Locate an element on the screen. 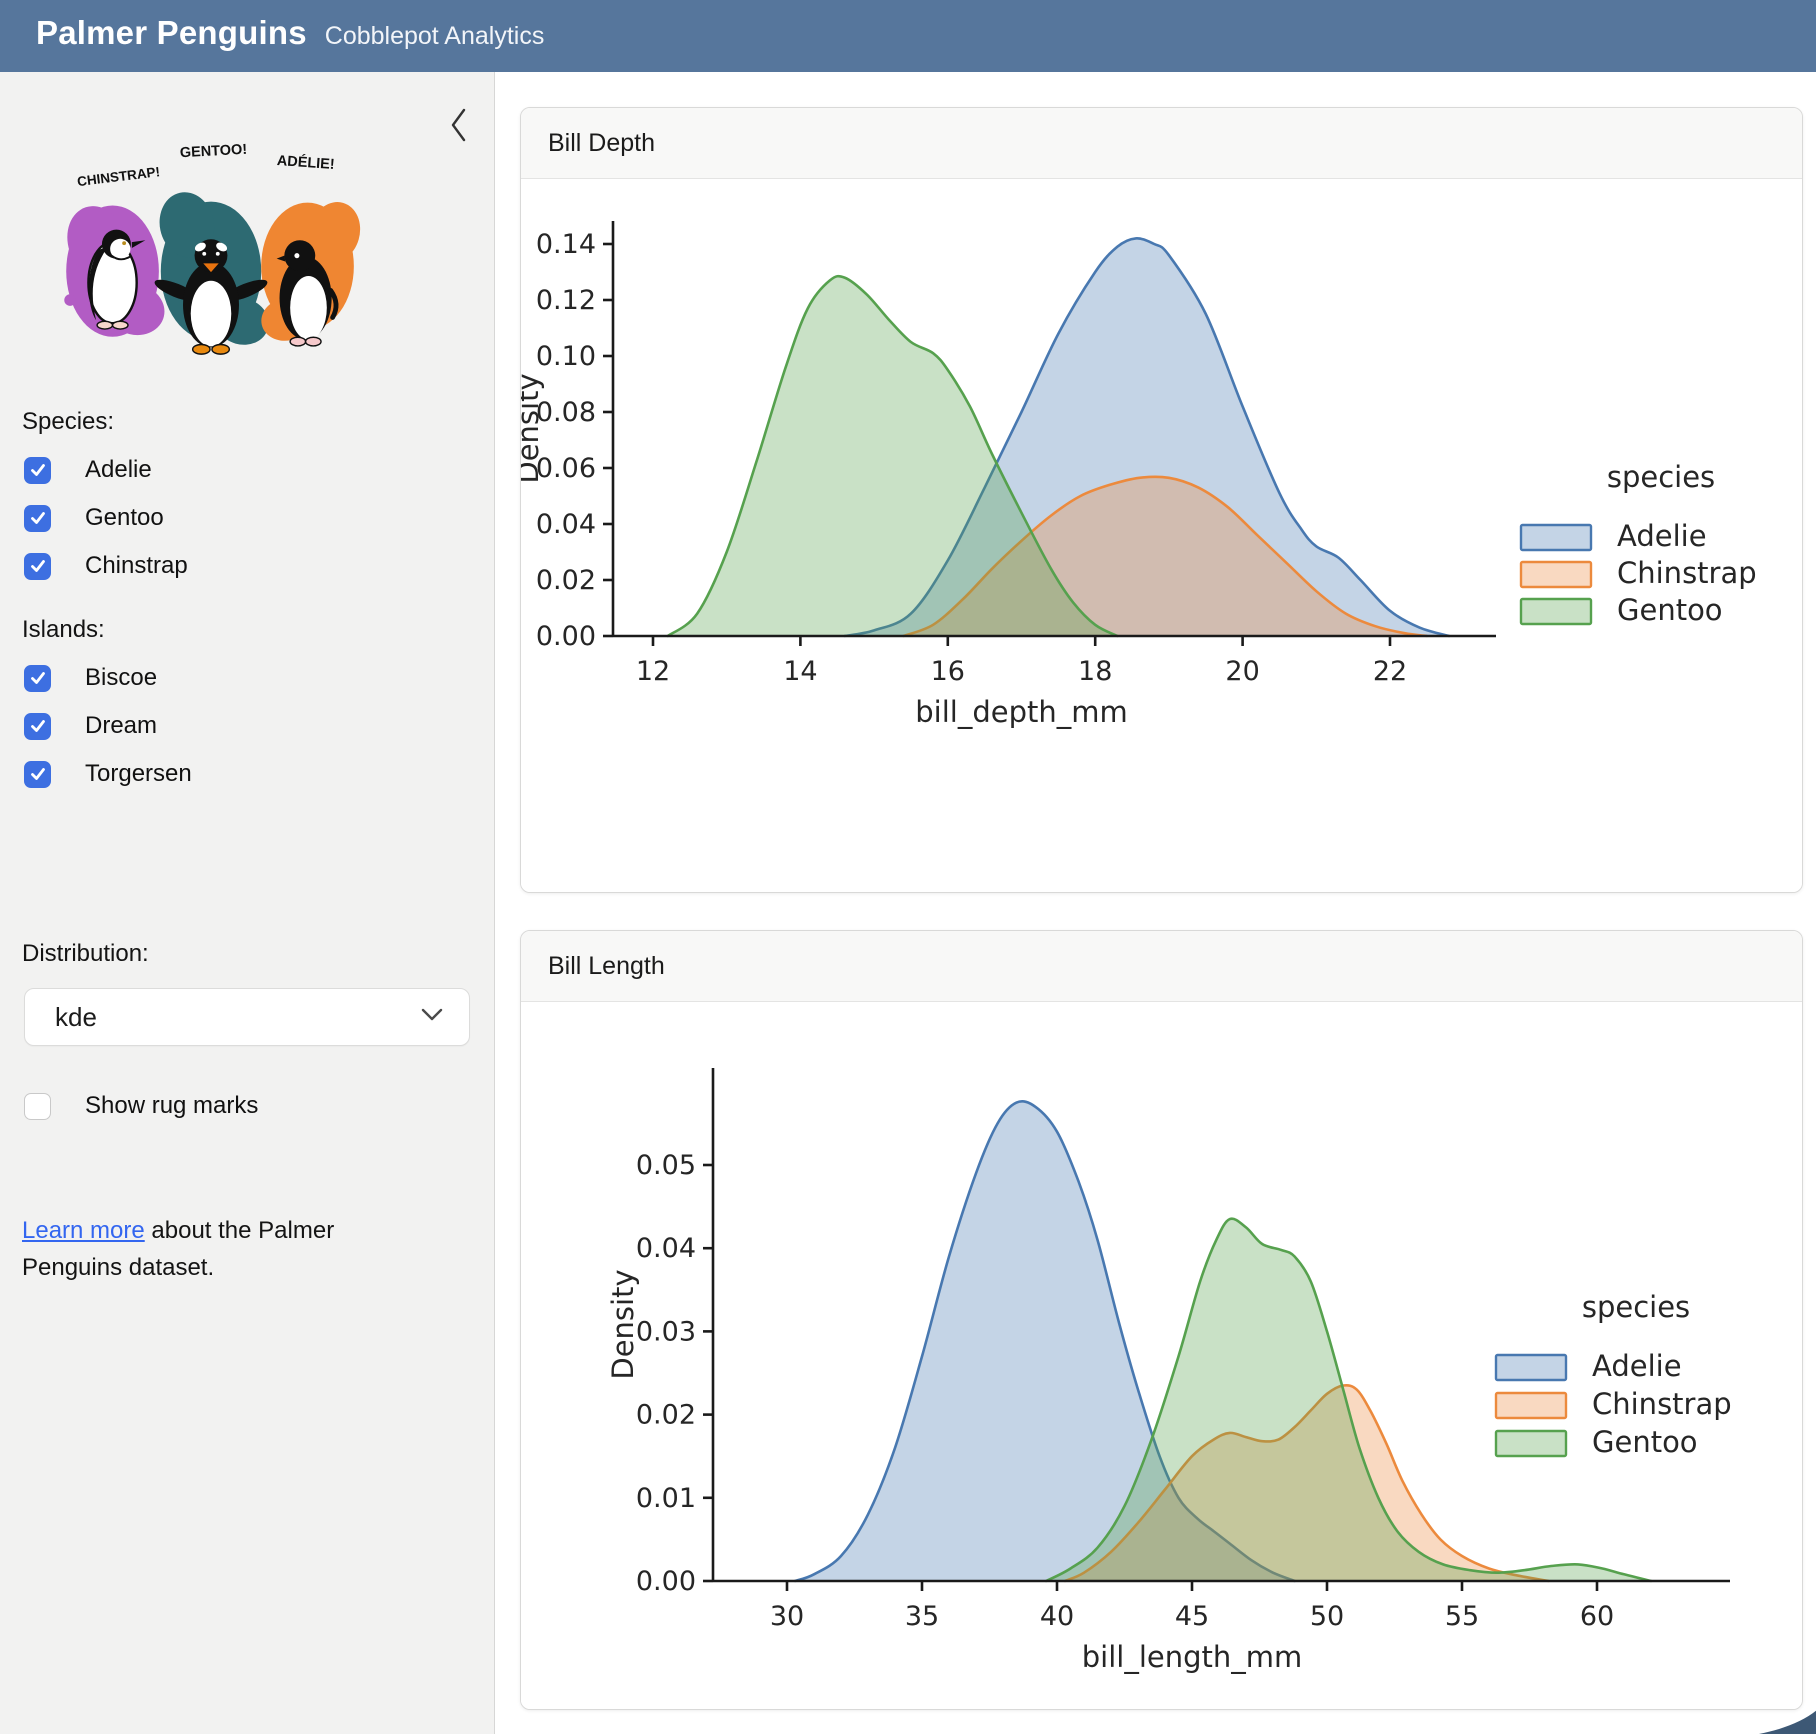  checkbox-biscoe is located at coordinates (37, 678).